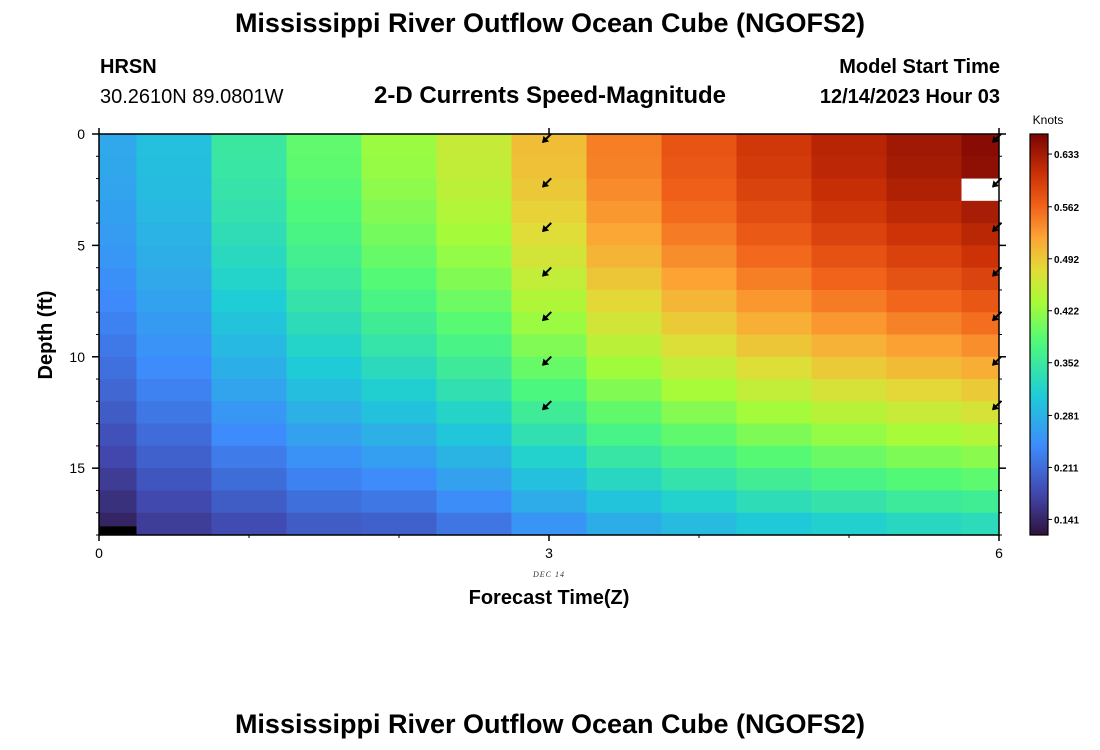 This screenshot has width=1100, height=750. I want to click on model-start-value: 12/14/2023 Hour 03, so click(909, 97).